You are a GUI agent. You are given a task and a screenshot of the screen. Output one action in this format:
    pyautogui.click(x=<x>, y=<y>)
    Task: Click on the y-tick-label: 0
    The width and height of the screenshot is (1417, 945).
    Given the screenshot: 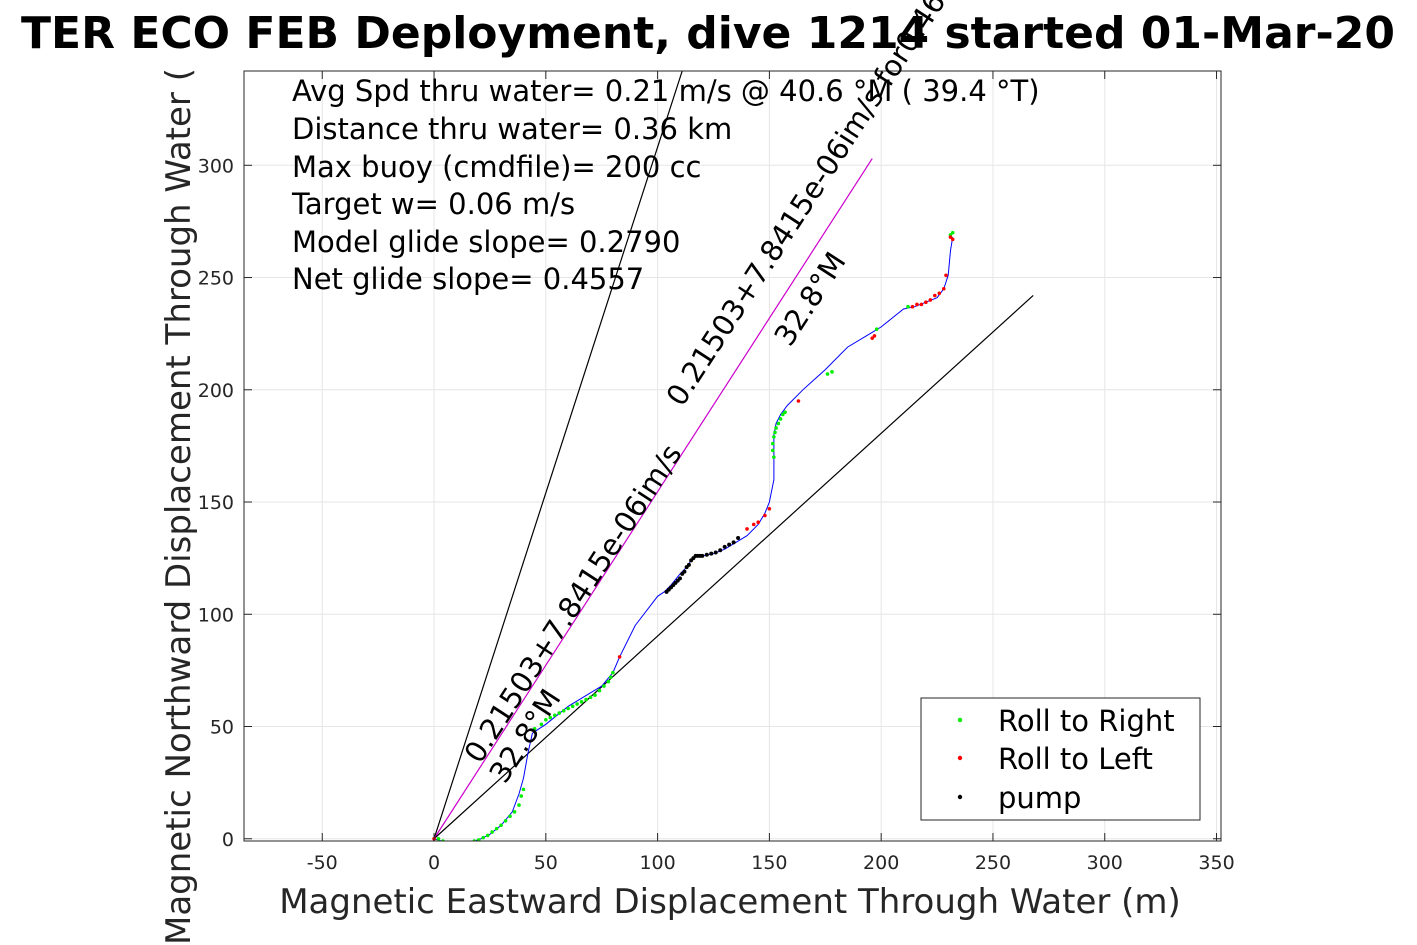 What is the action you would take?
    pyautogui.click(x=228, y=840)
    